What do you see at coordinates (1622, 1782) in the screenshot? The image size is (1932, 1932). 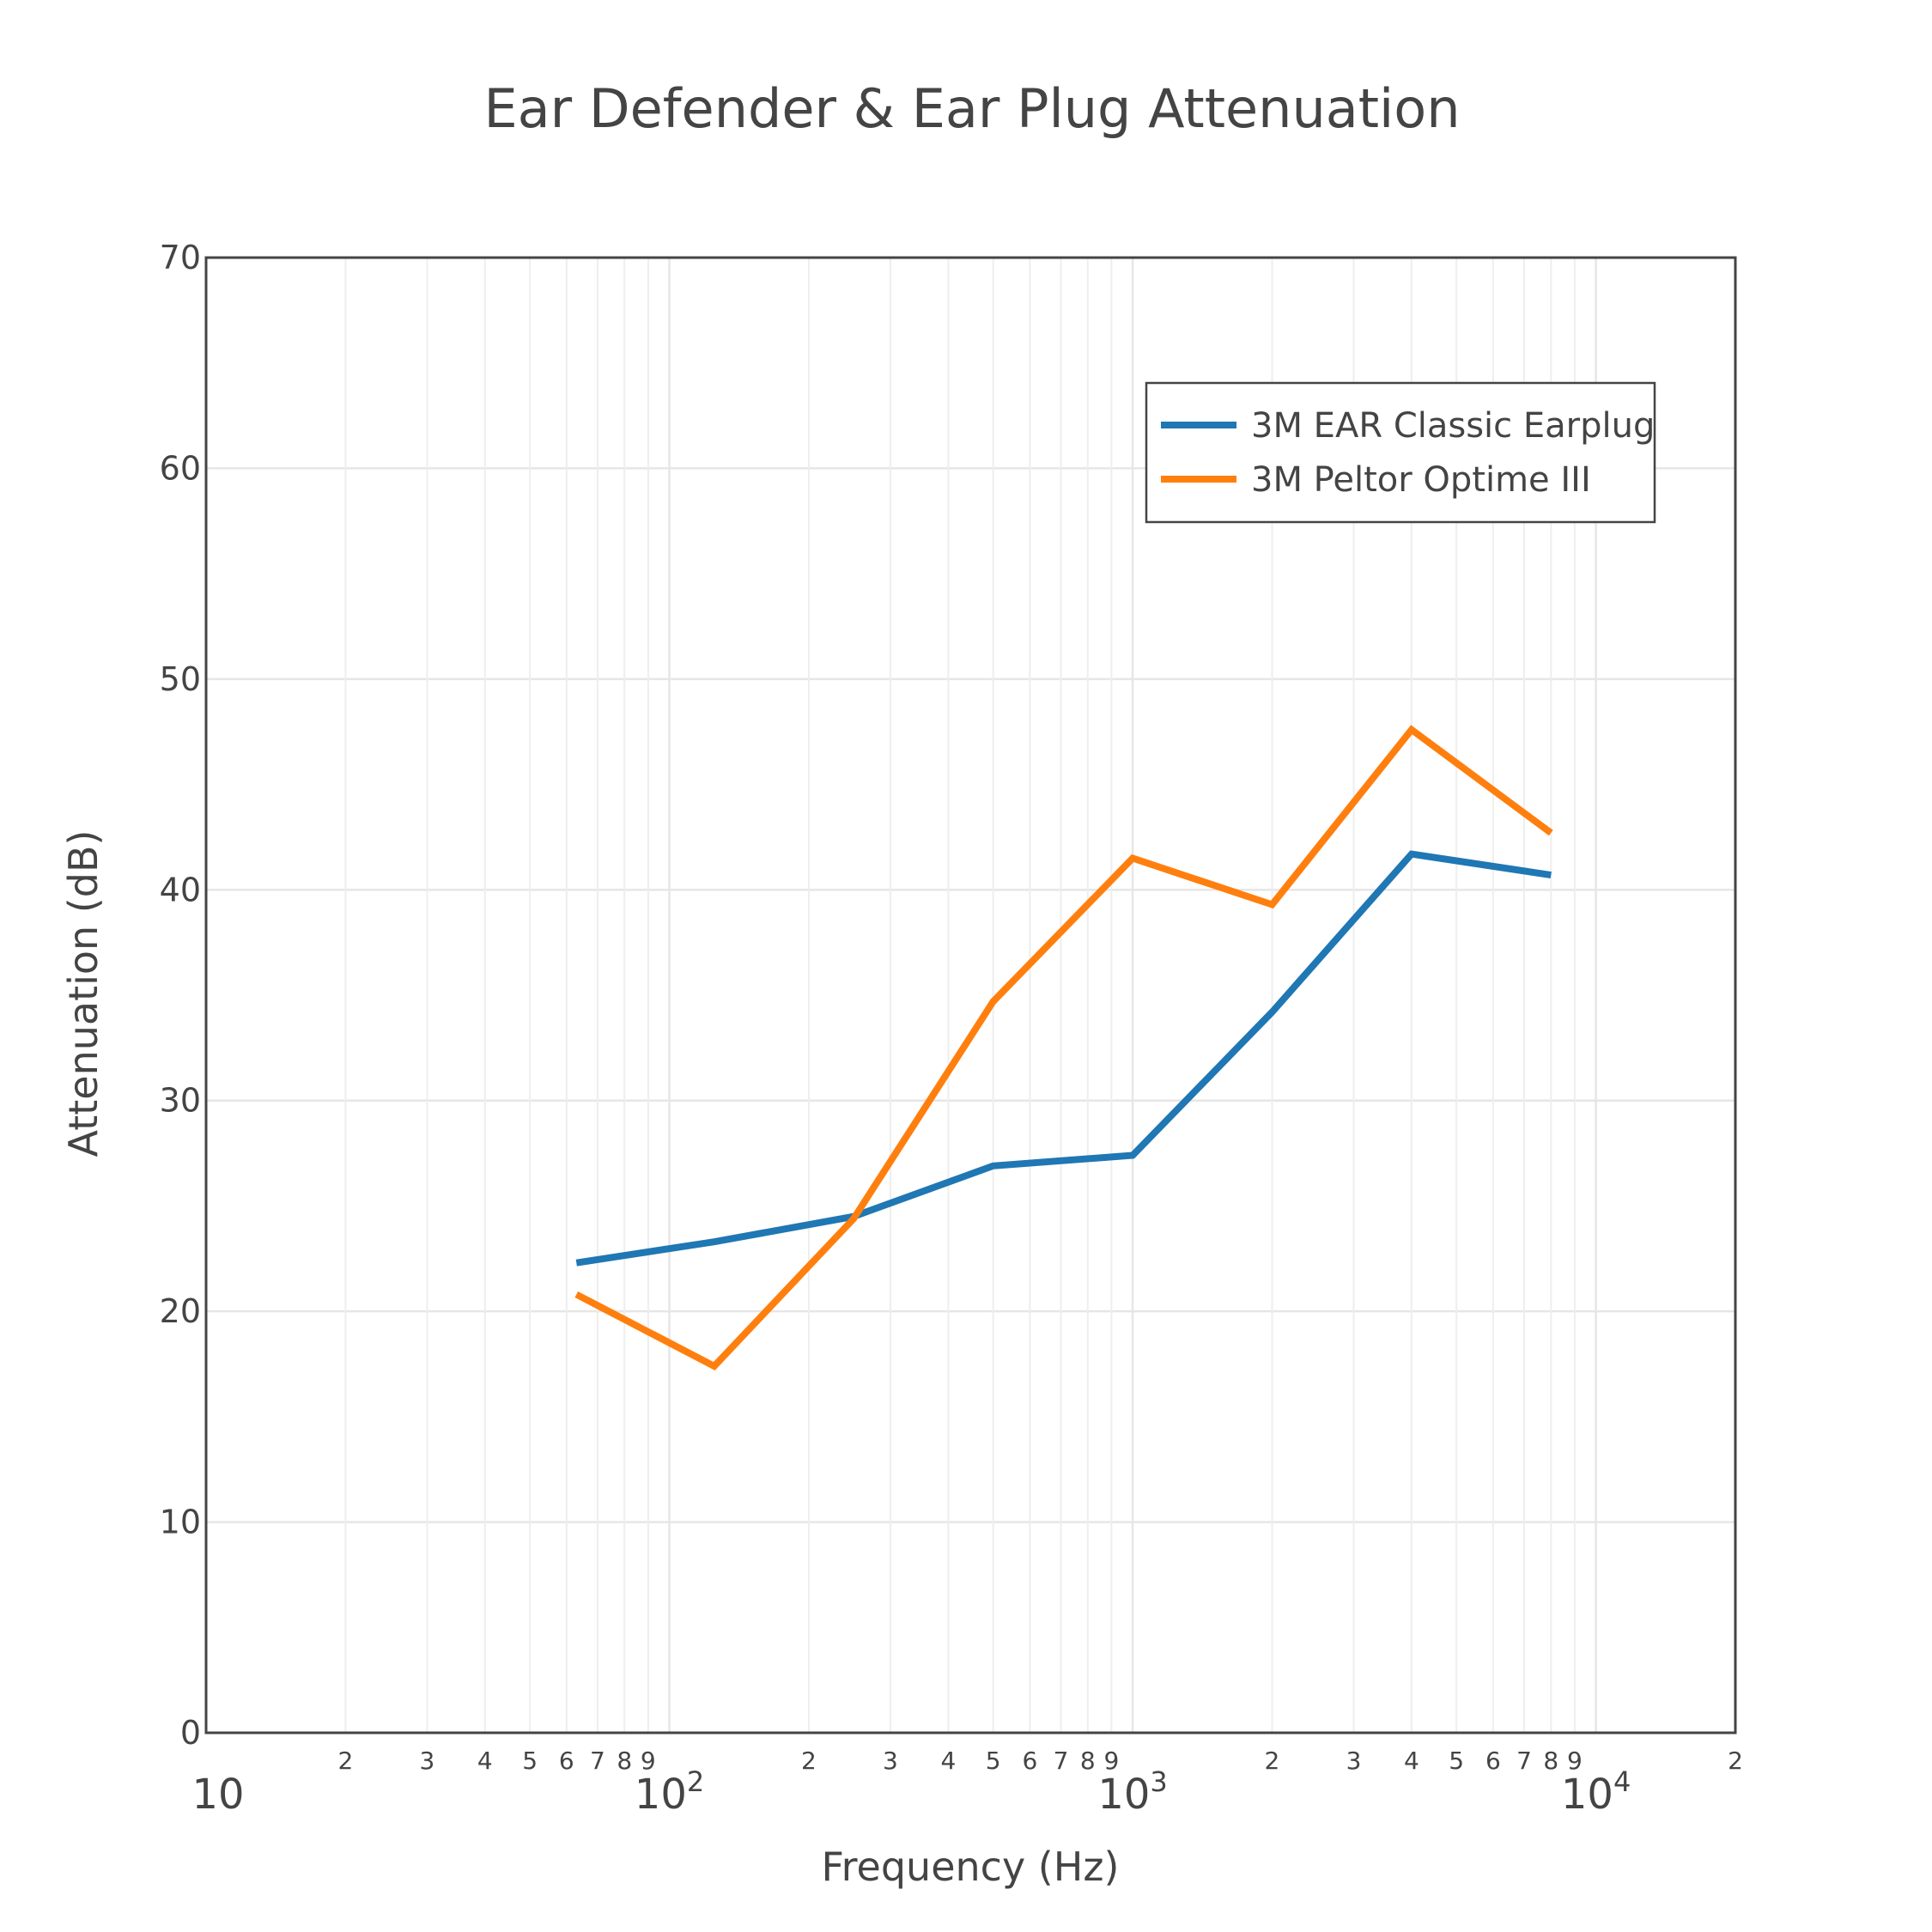 I see `x-tick-exponent: 4` at bounding box center [1622, 1782].